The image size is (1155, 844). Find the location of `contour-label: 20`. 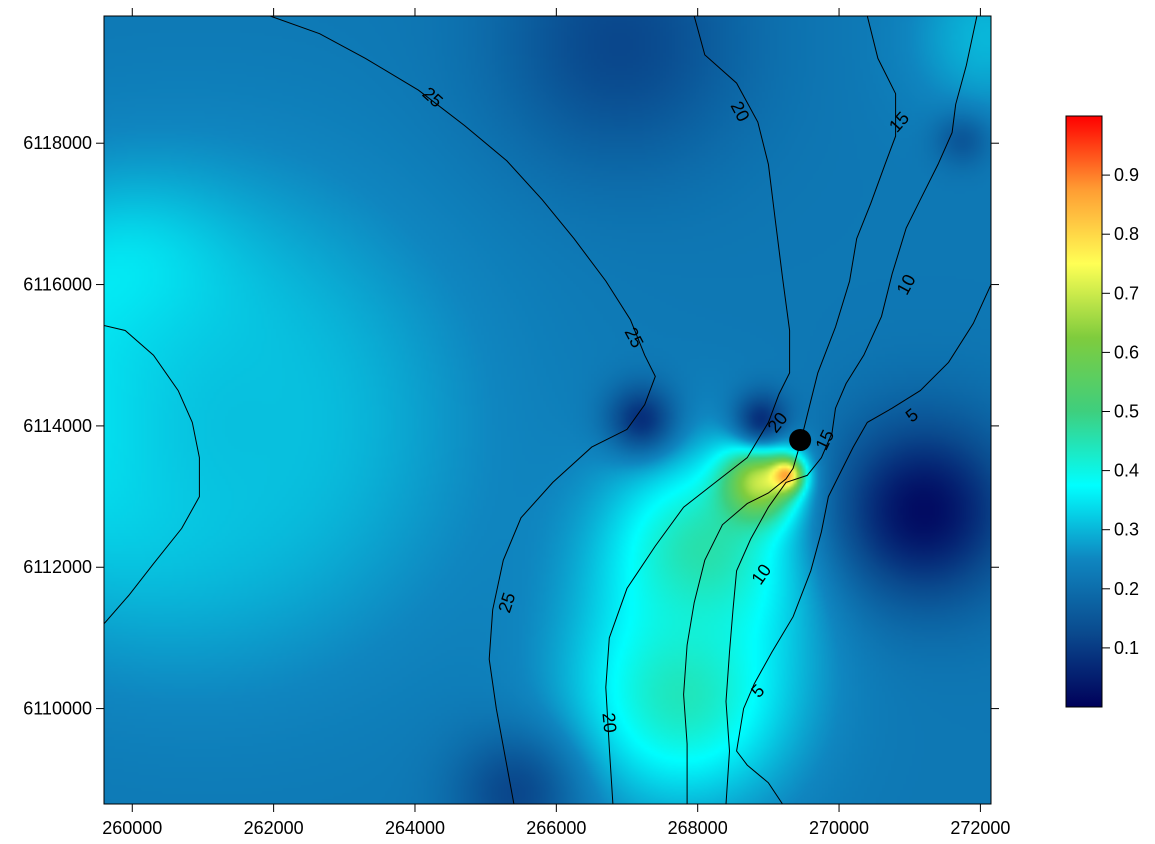

contour-label: 20 is located at coordinates (609, 723).